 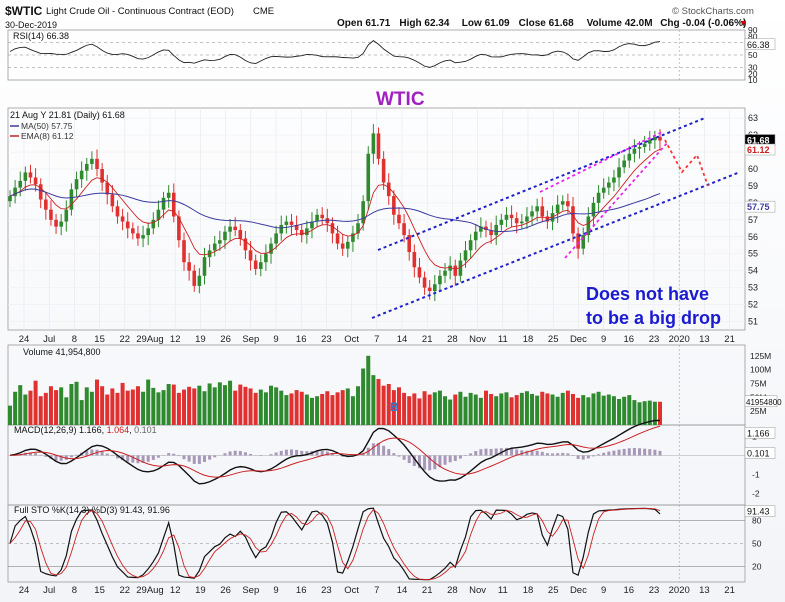 What do you see at coordinates (99, 590) in the screenshot?
I see `x-tick-label-bottom: 15` at bounding box center [99, 590].